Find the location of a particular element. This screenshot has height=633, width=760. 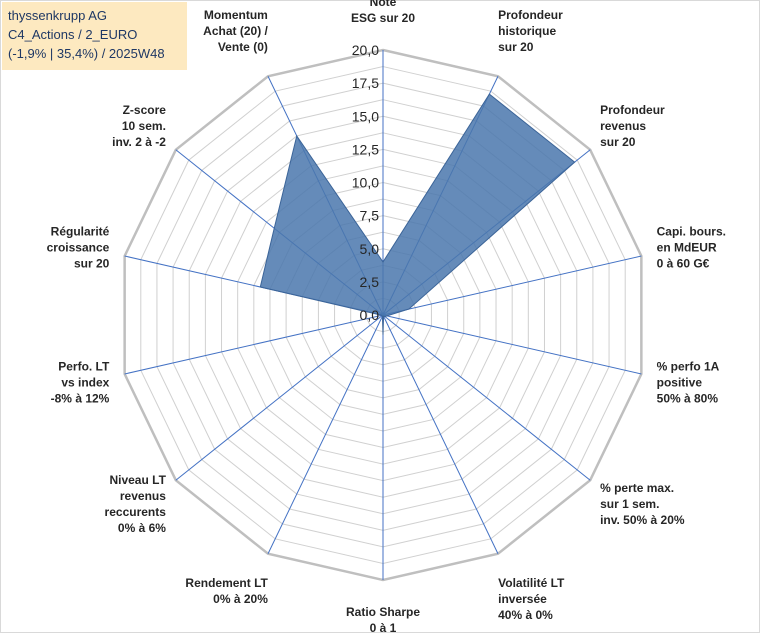

category-label-line: Capi. bours. is located at coordinates (691, 232).